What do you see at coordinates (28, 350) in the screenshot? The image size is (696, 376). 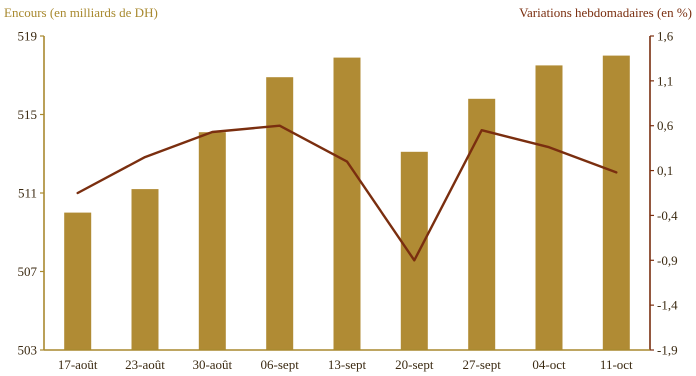 I see `left-tick-label-0: 503` at bounding box center [28, 350].